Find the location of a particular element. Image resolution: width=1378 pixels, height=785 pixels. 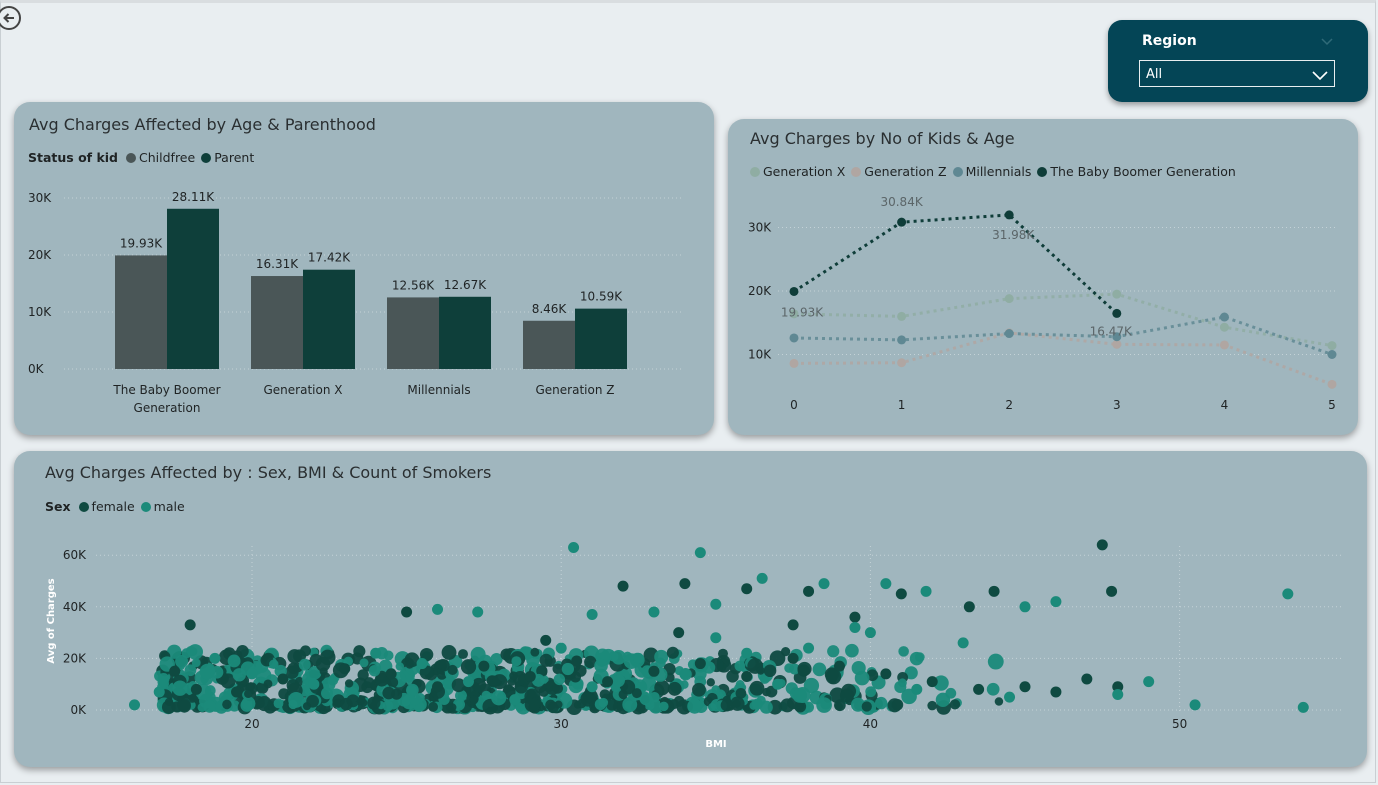

bar-chart-legend: Status of kid Childfree Parent is located at coordinates (144, 157).